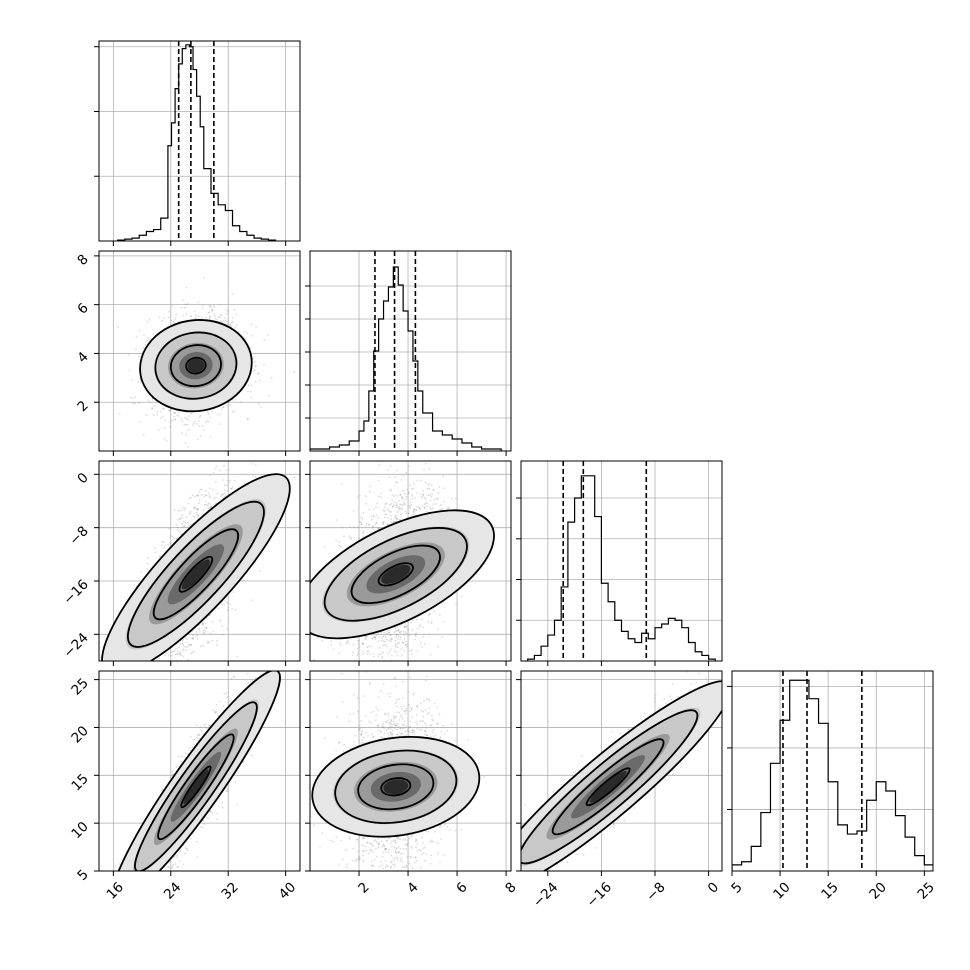 The image size is (970, 970). Describe the element at coordinates (75, 592) in the screenshot. I see `y-tick-label: −16` at that location.